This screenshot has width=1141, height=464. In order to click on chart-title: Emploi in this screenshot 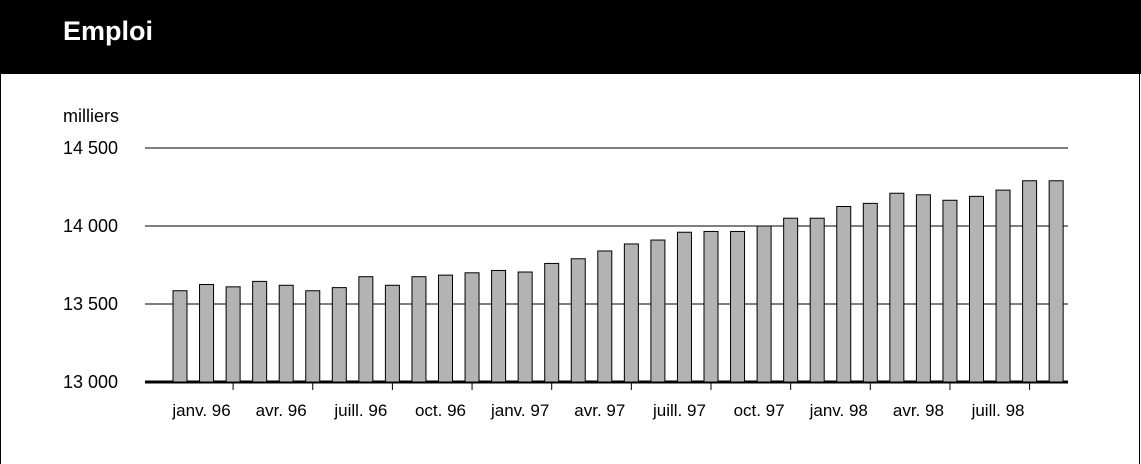, I will do `click(108, 31)`.